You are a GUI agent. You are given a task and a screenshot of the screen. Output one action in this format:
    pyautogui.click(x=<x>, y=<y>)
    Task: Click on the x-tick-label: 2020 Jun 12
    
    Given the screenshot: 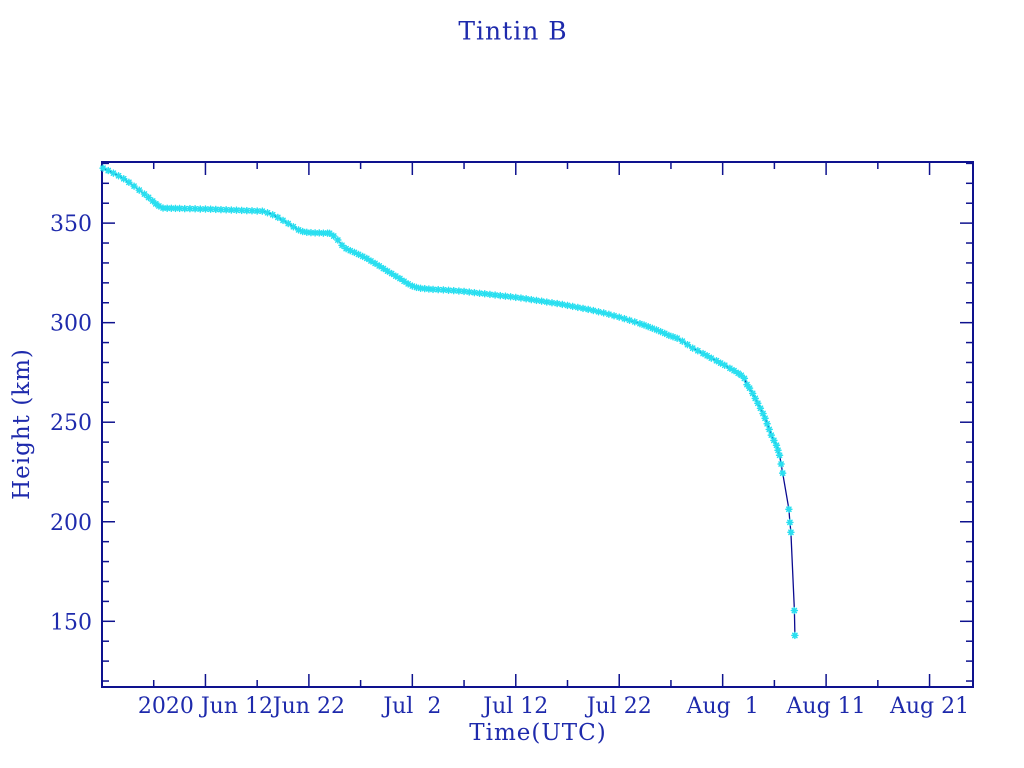 What is the action you would take?
    pyautogui.click(x=205, y=706)
    